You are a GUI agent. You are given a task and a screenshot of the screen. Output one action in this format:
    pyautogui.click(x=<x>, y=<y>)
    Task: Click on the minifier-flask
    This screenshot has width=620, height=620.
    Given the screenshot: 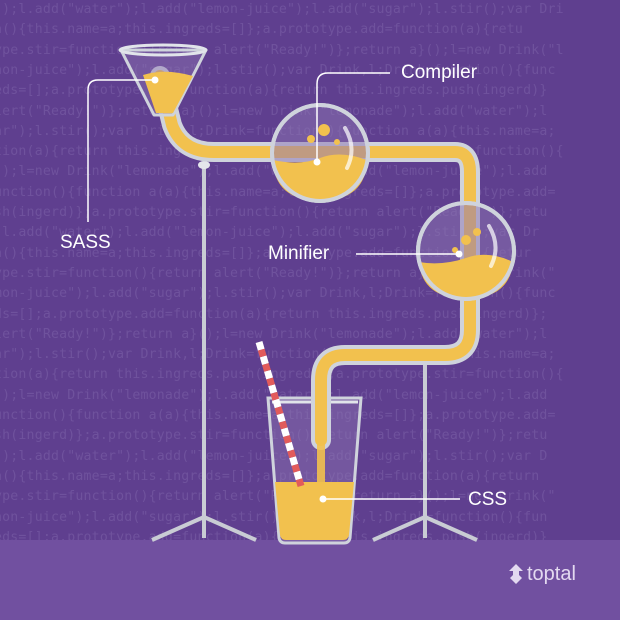 What is the action you would take?
    pyautogui.click(x=466, y=251)
    